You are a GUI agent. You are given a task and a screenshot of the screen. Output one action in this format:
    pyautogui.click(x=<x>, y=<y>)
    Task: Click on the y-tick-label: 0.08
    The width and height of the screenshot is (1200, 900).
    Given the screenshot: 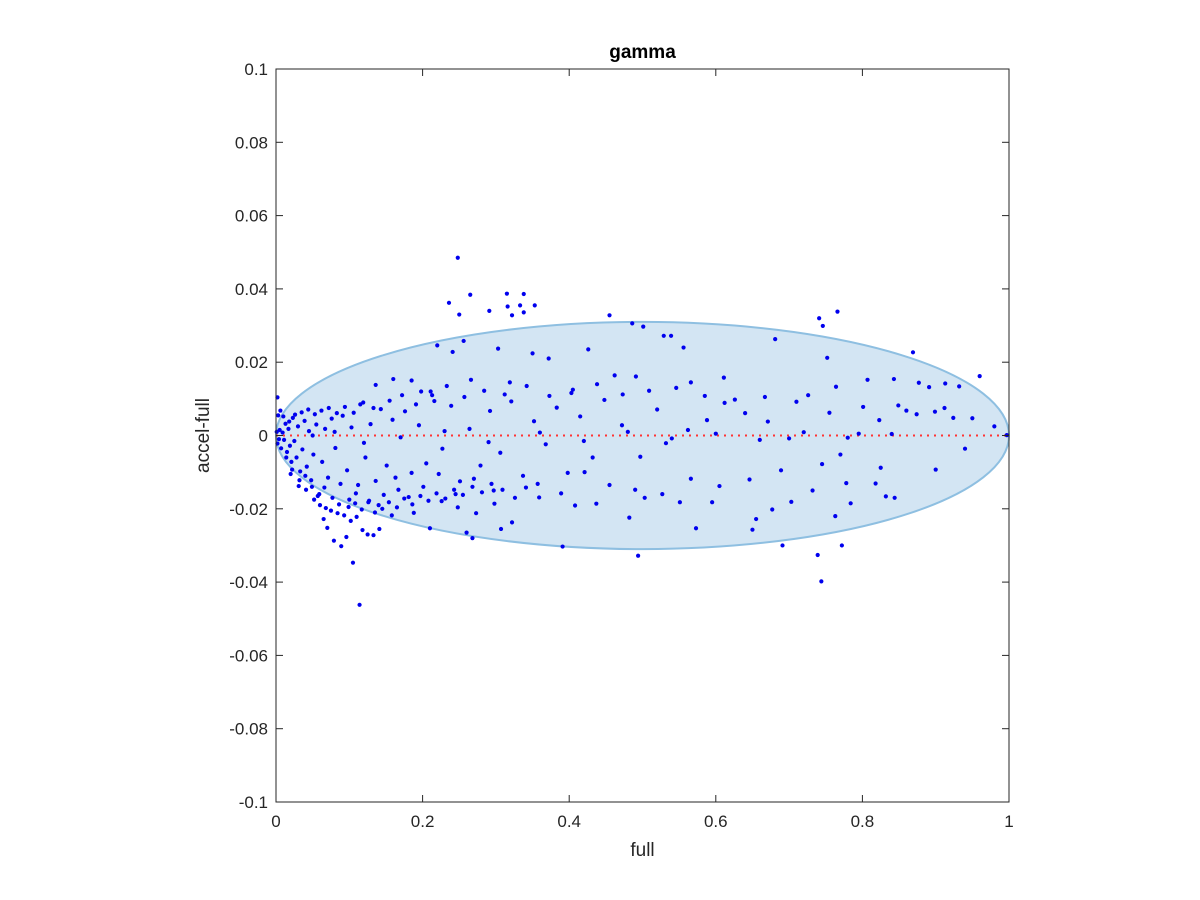 What is the action you would take?
    pyautogui.click(x=251, y=142)
    